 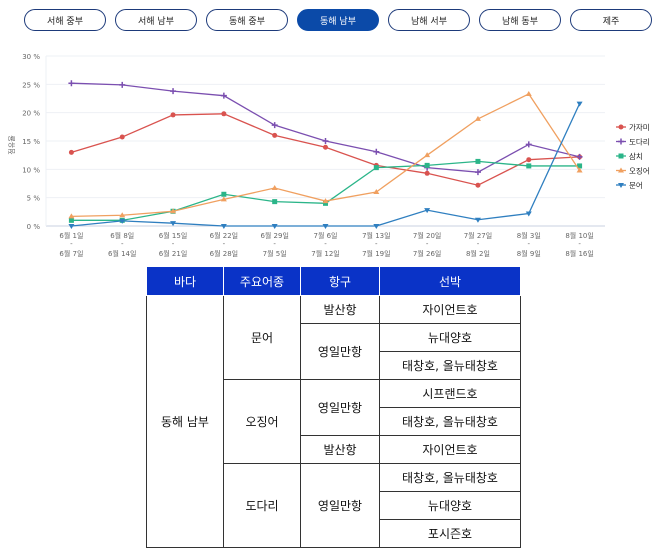 I want to click on x-tick-label: 7월 13일, so click(x=376, y=235).